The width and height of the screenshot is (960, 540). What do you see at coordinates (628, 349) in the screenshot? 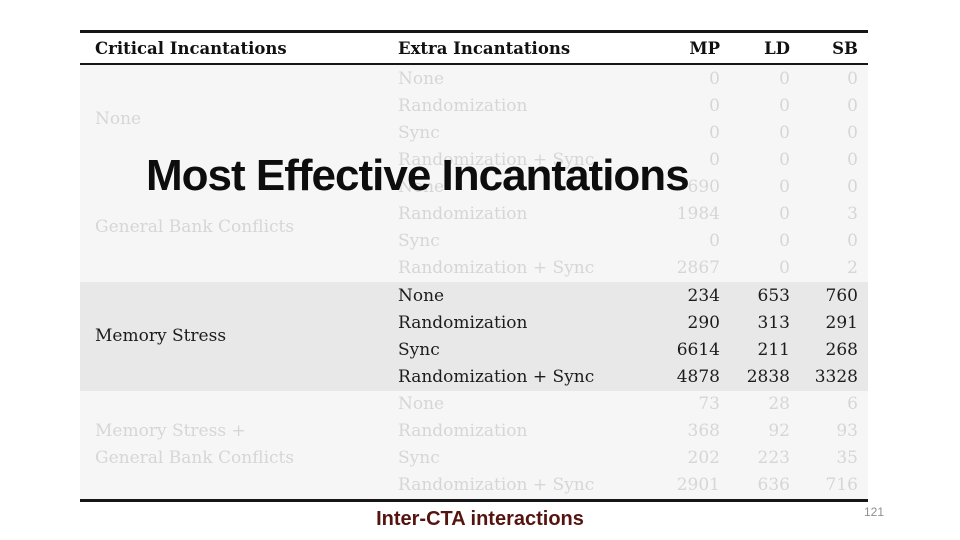
I see `table-row: Sync 6614 211 268` at bounding box center [628, 349].